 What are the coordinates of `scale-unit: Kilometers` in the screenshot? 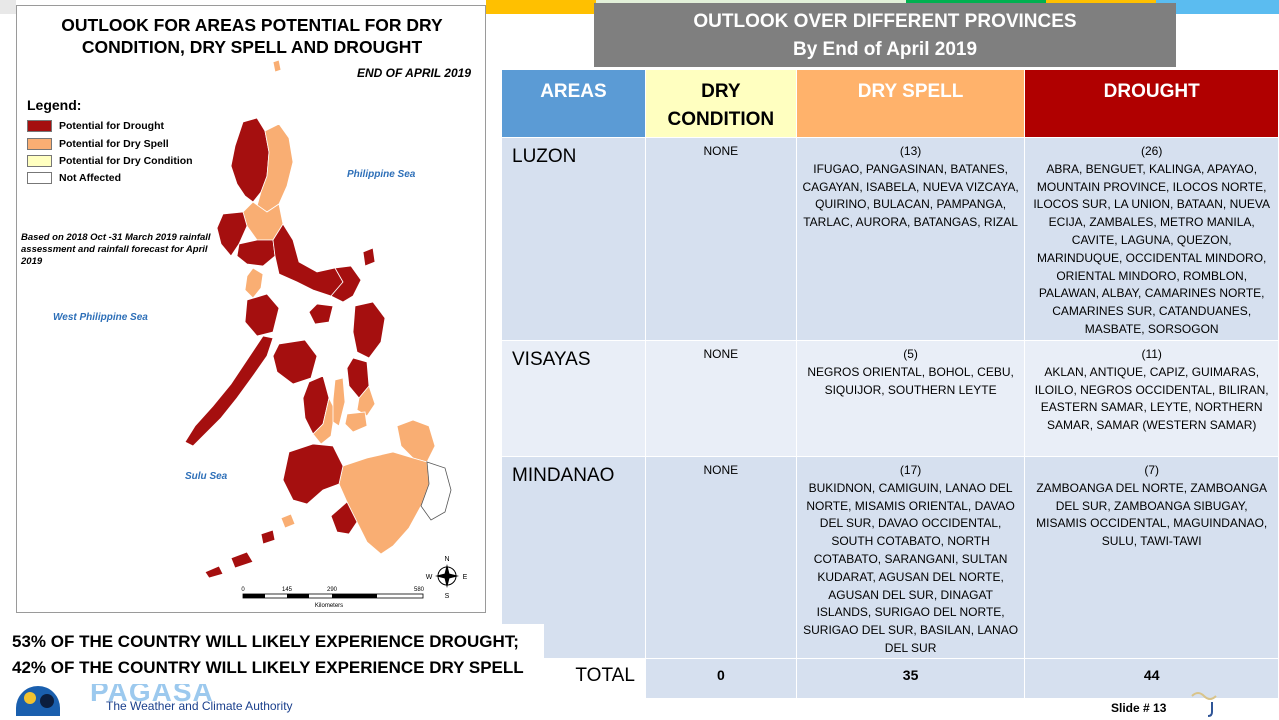 It's located at (329, 606).